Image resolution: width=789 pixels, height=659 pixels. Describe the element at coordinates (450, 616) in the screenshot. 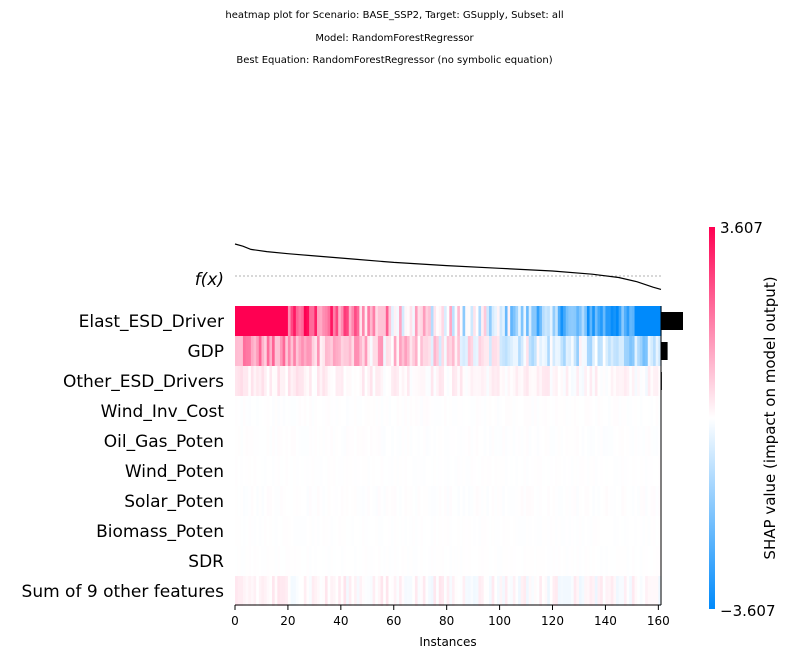

I see `x-axis-ticks: 0 20 40 60 80 100 120 140 160` at that location.